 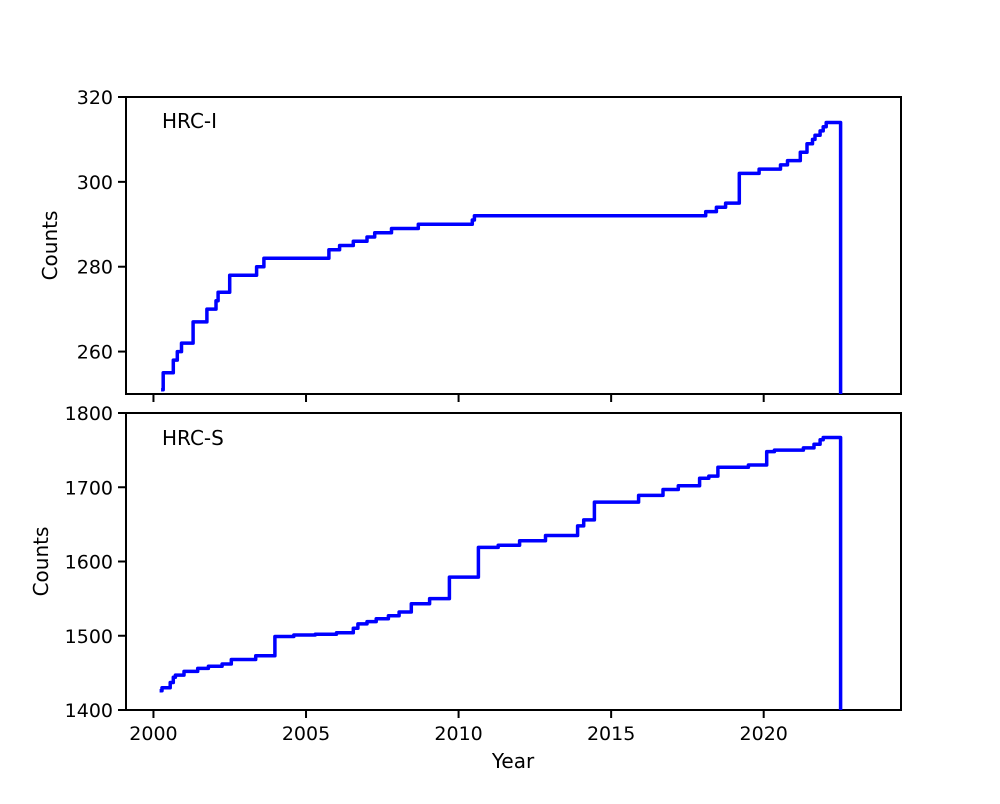 What do you see at coordinates (89, 414) in the screenshot?
I see `y-tick-label: 1800` at bounding box center [89, 414].